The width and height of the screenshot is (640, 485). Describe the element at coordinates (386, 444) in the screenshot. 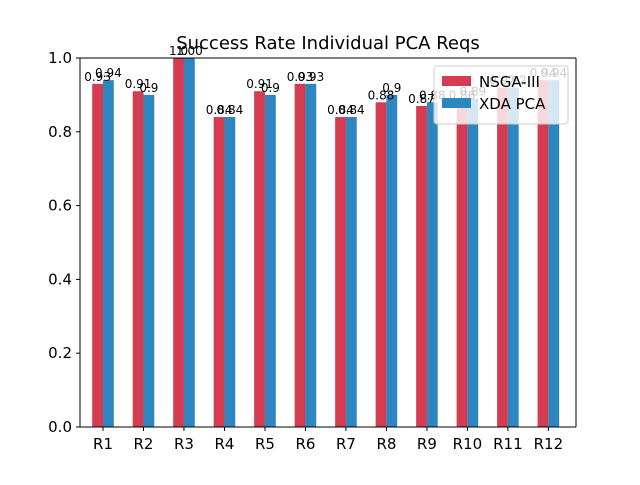

I see `x-tick-label: R8` at that location.